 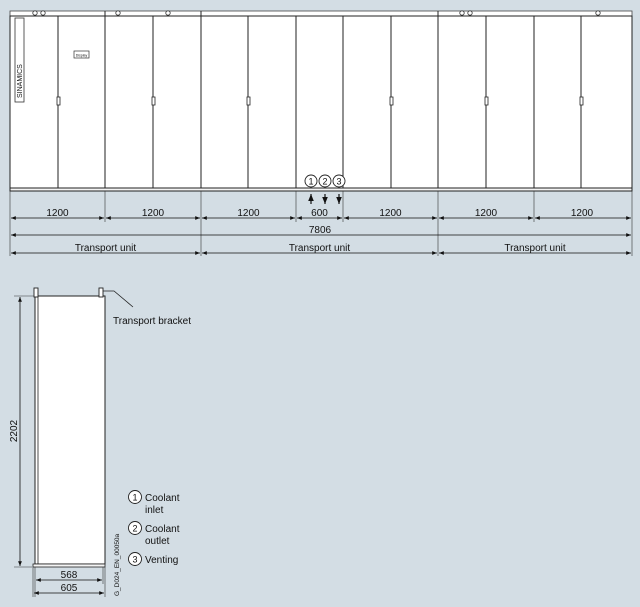 I want to click on brand-label-strip, so click(x=19, y=60).